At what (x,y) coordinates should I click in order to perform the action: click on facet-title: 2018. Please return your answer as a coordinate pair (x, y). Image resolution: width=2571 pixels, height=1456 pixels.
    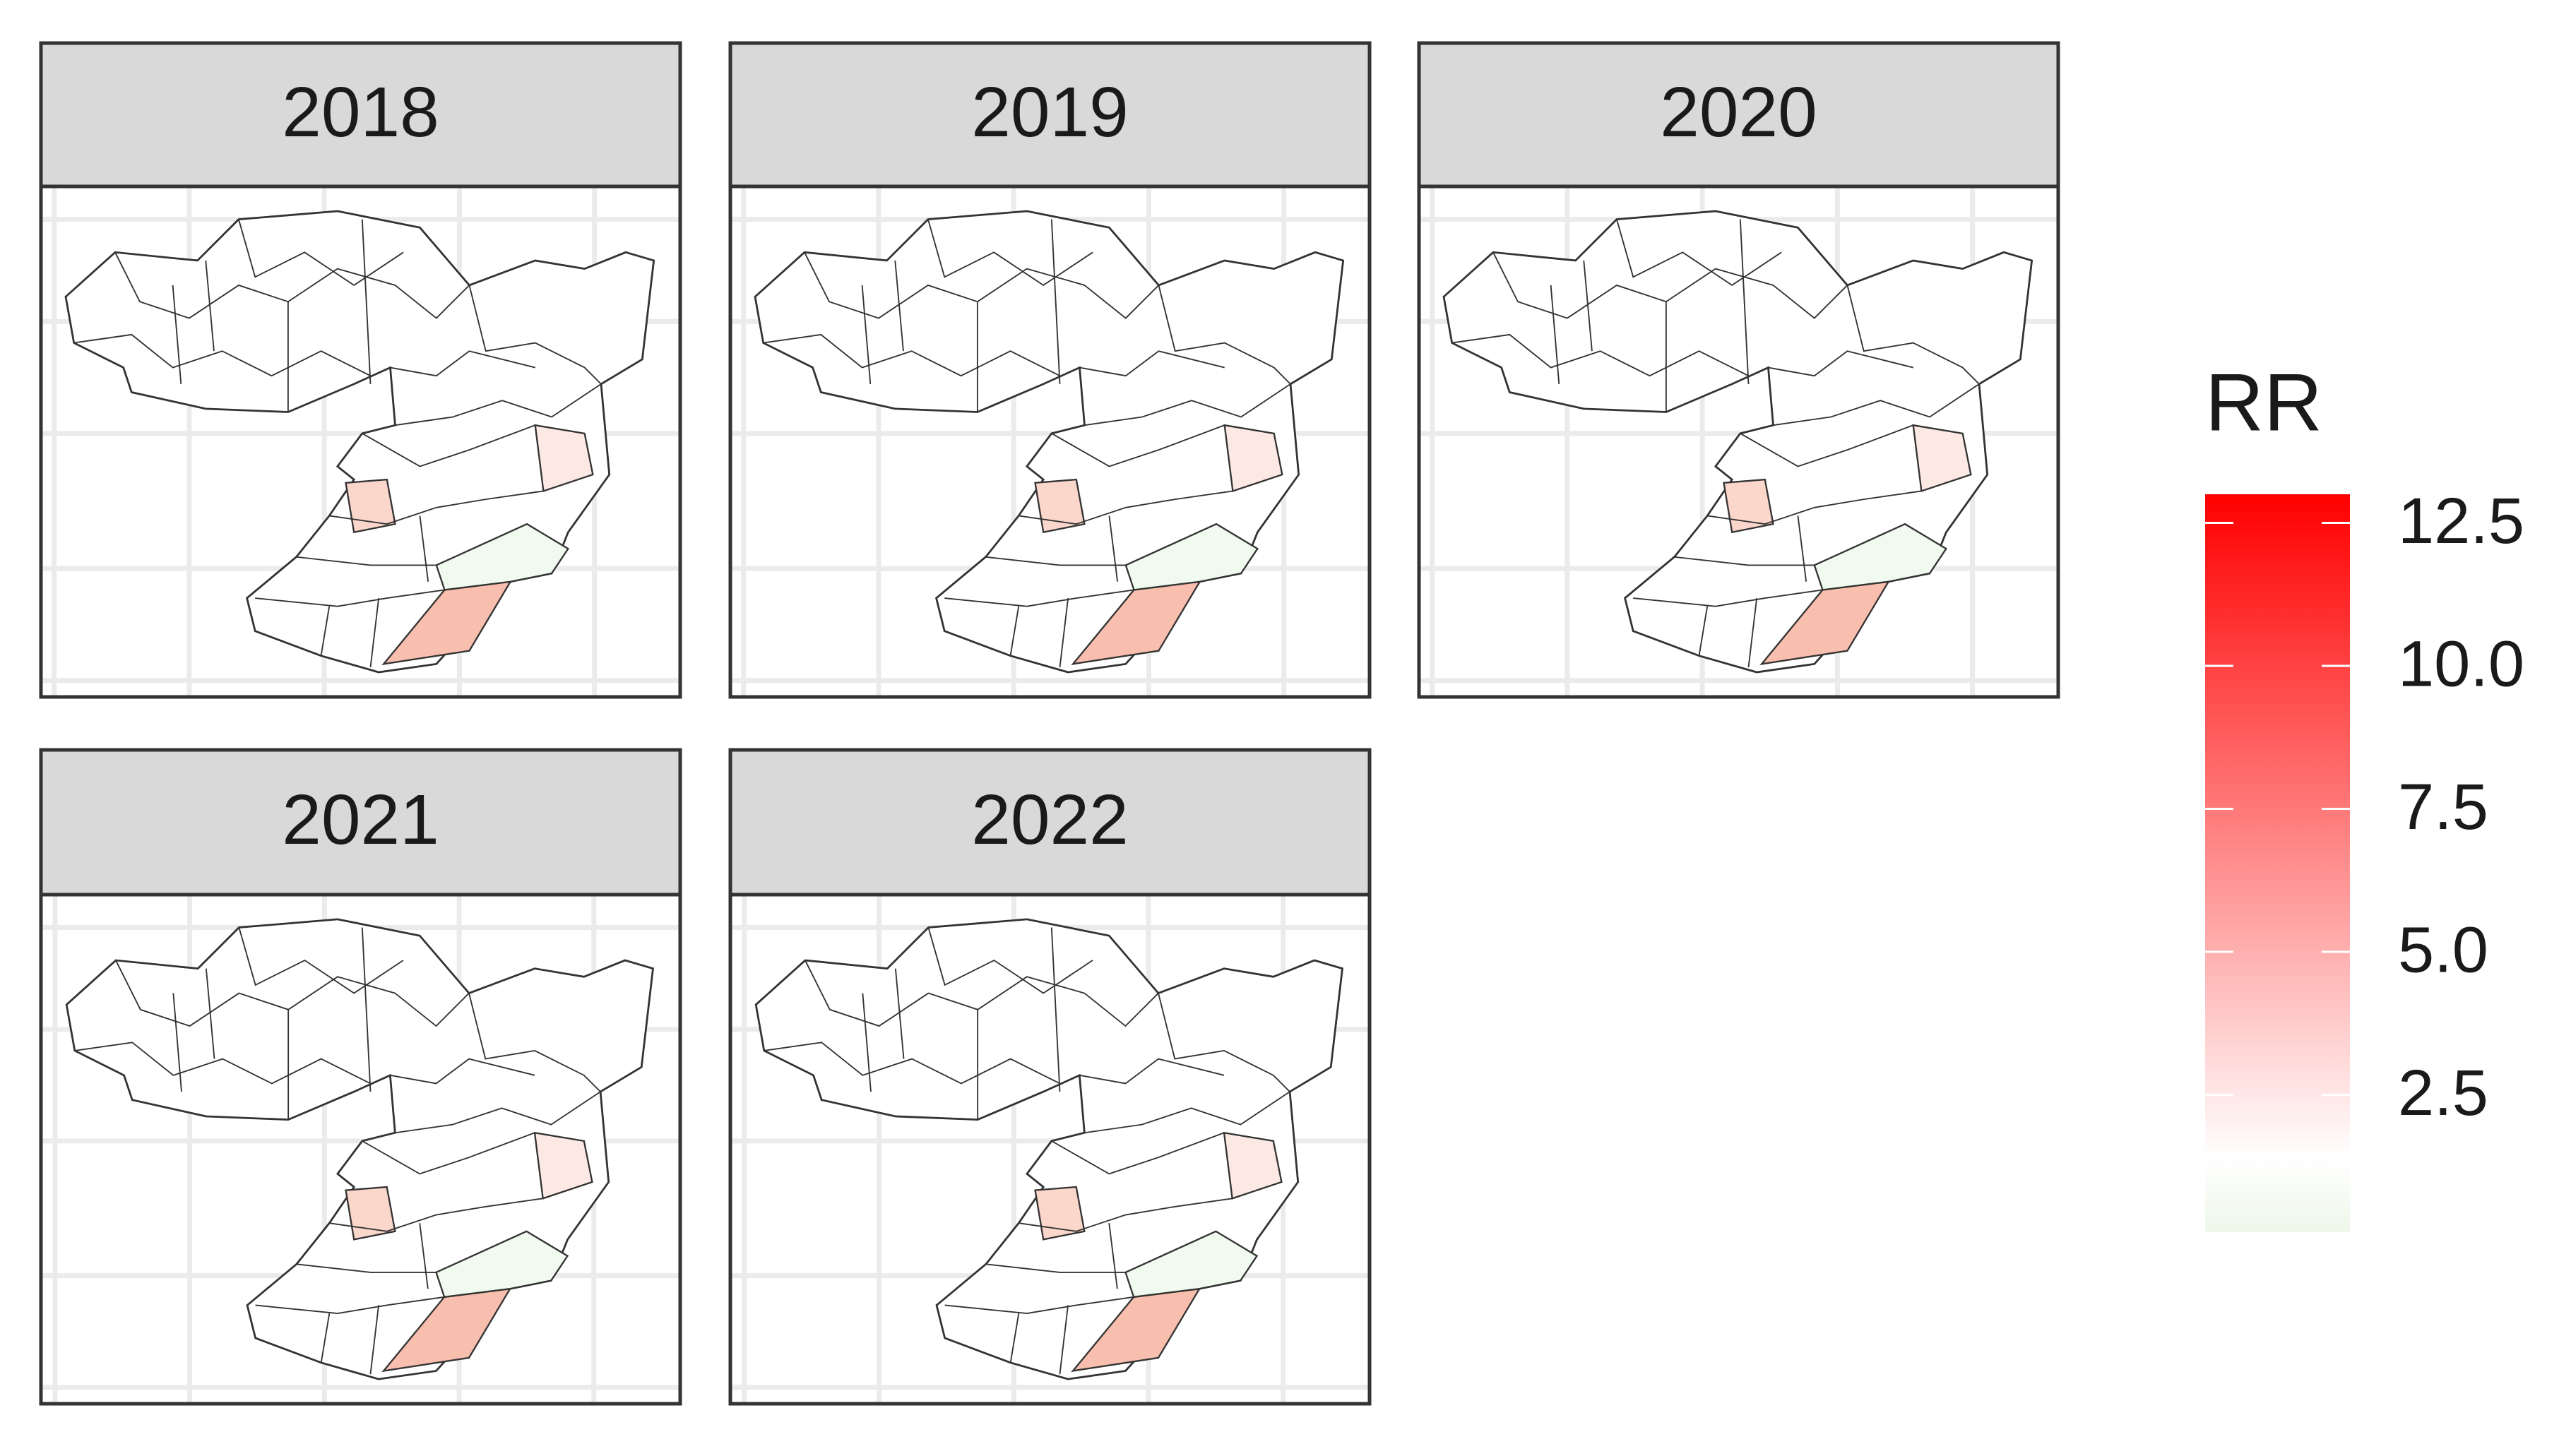
    Looking at the image, I should click on (361, 112).